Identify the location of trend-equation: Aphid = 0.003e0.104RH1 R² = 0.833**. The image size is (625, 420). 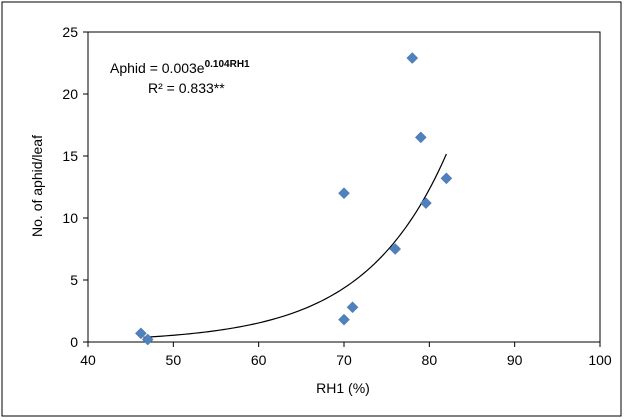
(180, 77).